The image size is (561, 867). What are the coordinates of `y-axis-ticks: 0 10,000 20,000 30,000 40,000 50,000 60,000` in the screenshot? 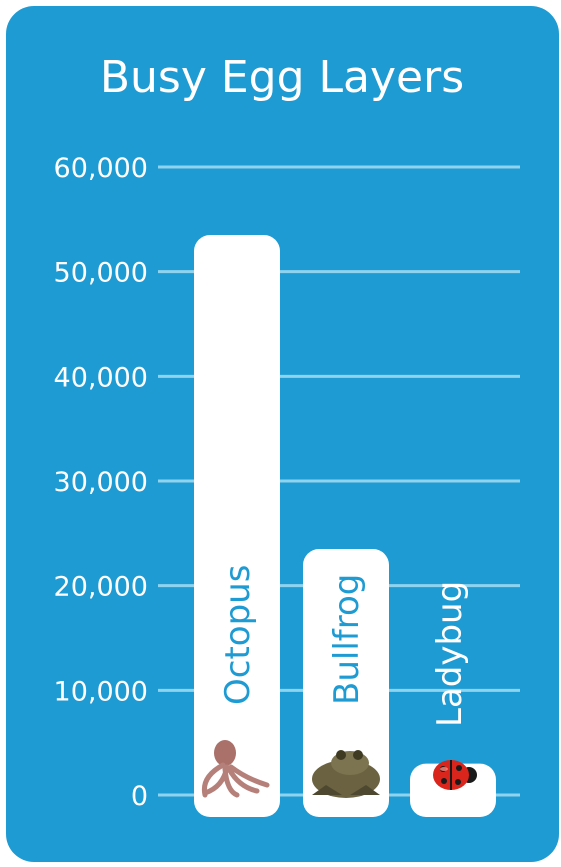 It's located at (101, 482).